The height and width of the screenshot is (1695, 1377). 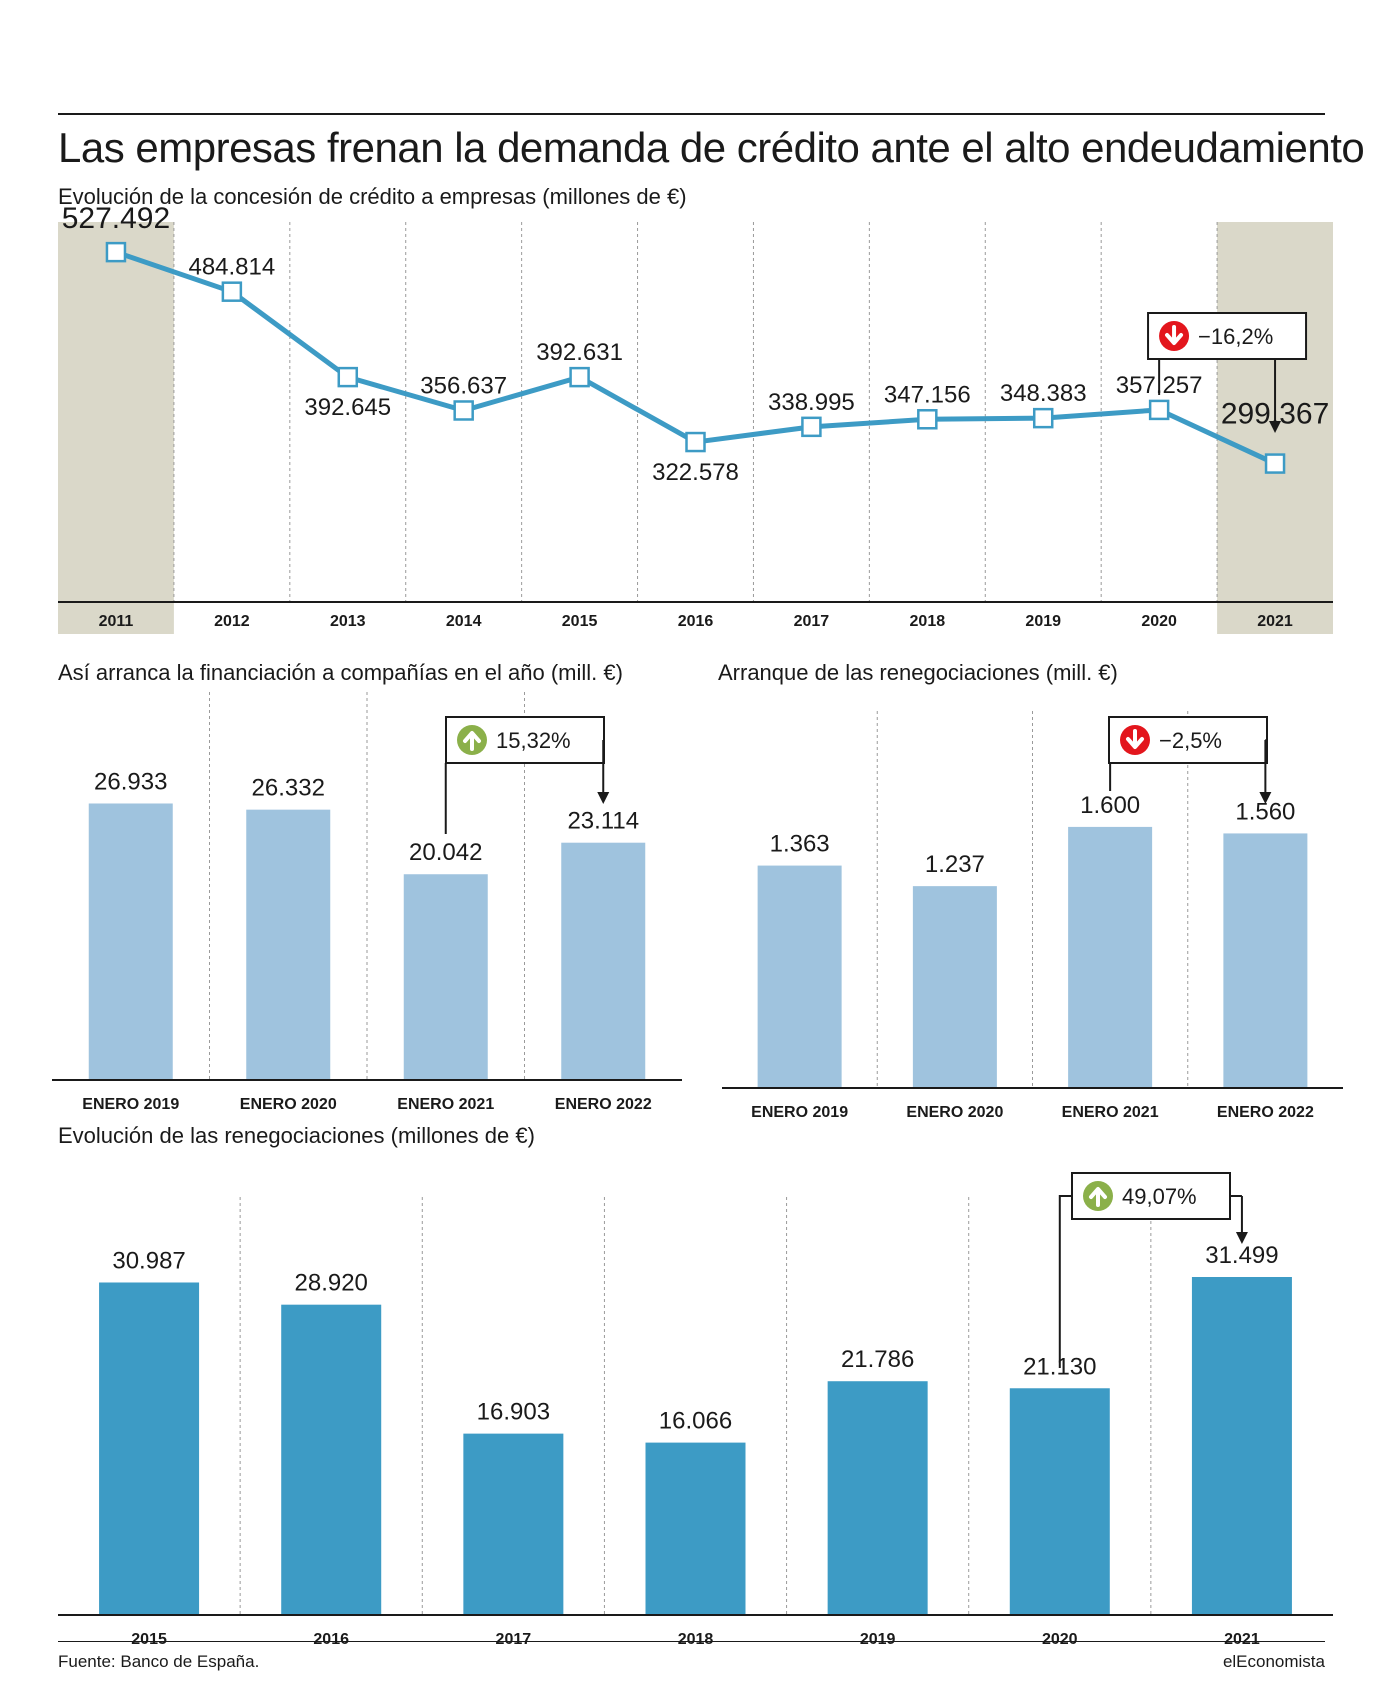 What do you see at coordinates (148, 1260) in the screenshot?
I see `data-label: 30.987` at bounding box center [148, 1260].